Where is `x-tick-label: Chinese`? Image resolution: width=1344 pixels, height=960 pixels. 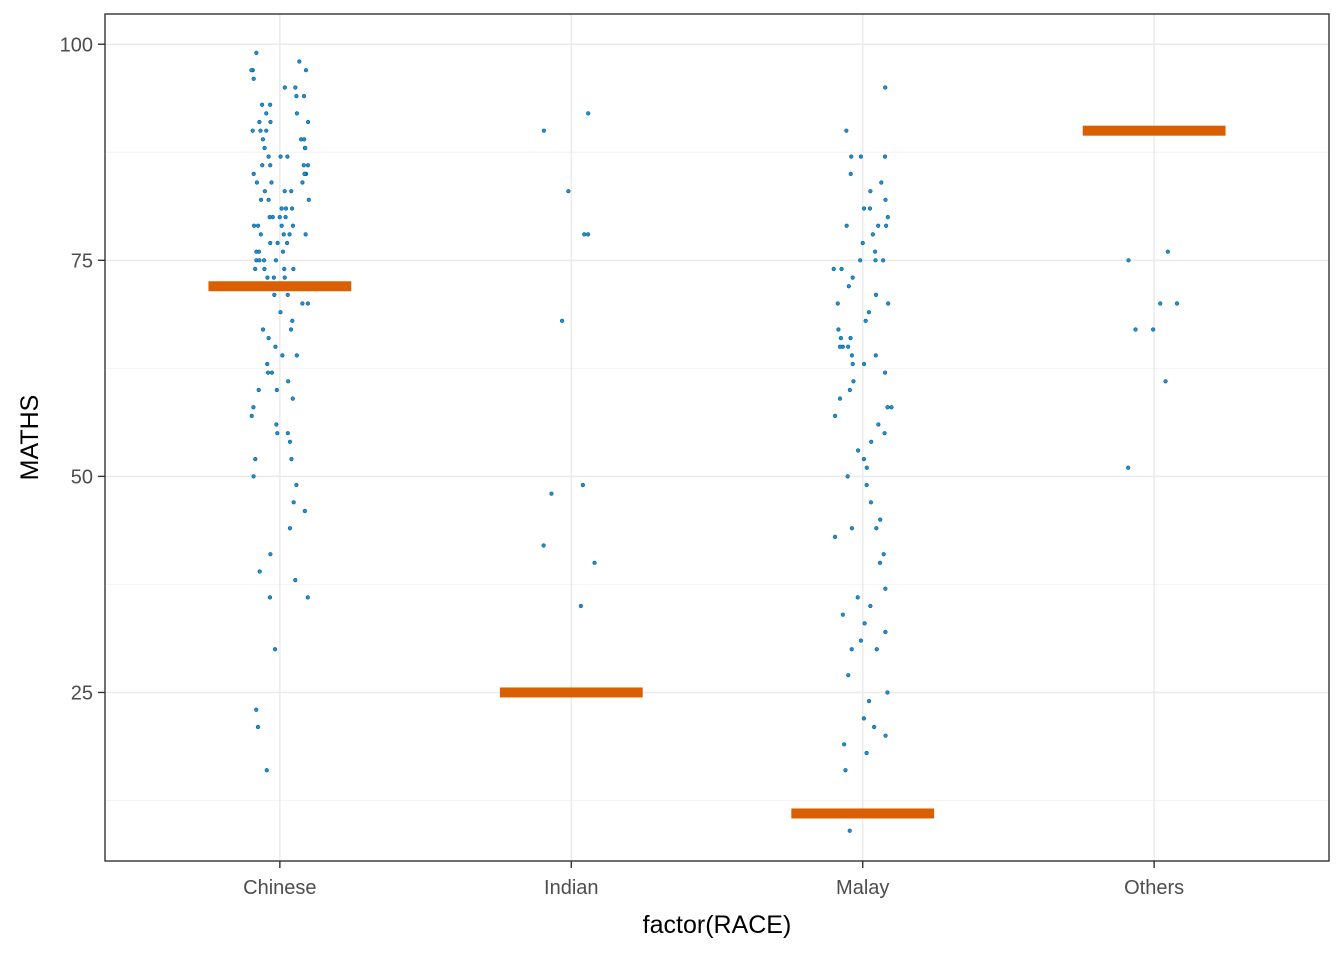 x-tick-label: Chinese is located at coordinates (279, 888).